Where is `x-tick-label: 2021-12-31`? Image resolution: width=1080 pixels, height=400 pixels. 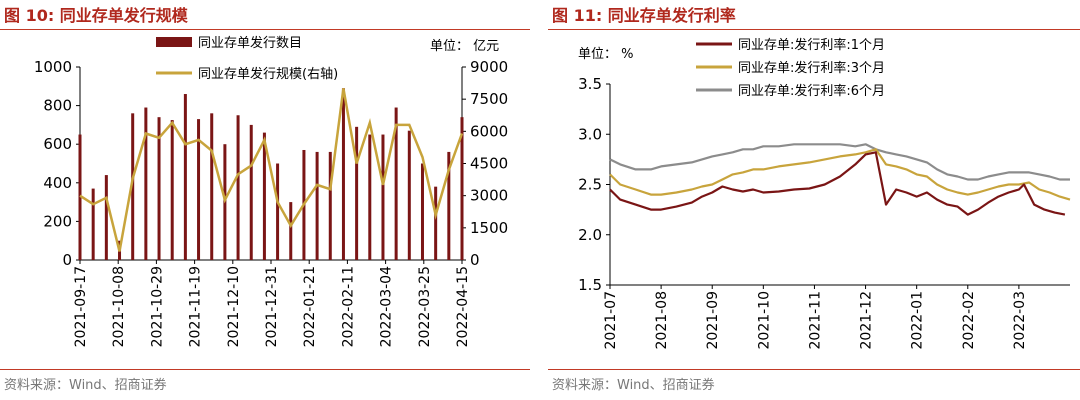 x-tick-label: 2021-12-31 is located at coordinates (272, 306).